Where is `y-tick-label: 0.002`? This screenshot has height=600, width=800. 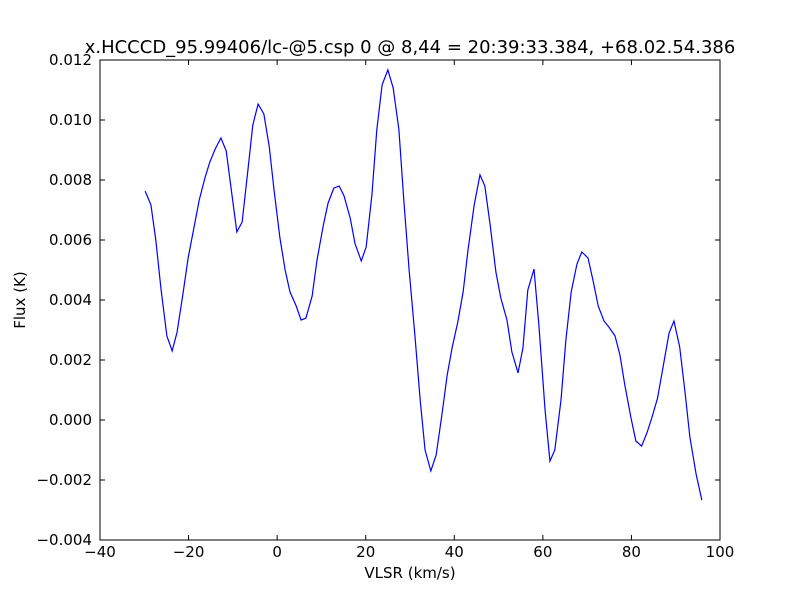
y-tick-label: 0.002 is located at coordinates (70, 360).